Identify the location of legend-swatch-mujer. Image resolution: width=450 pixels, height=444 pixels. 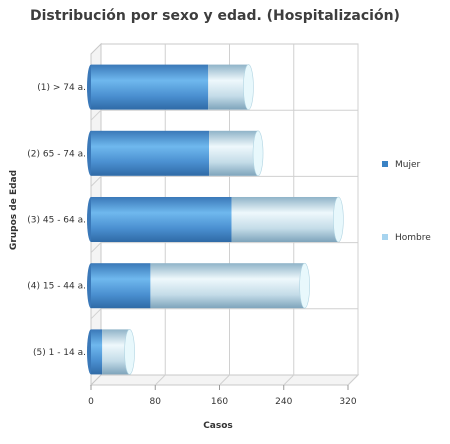
(385, 164).